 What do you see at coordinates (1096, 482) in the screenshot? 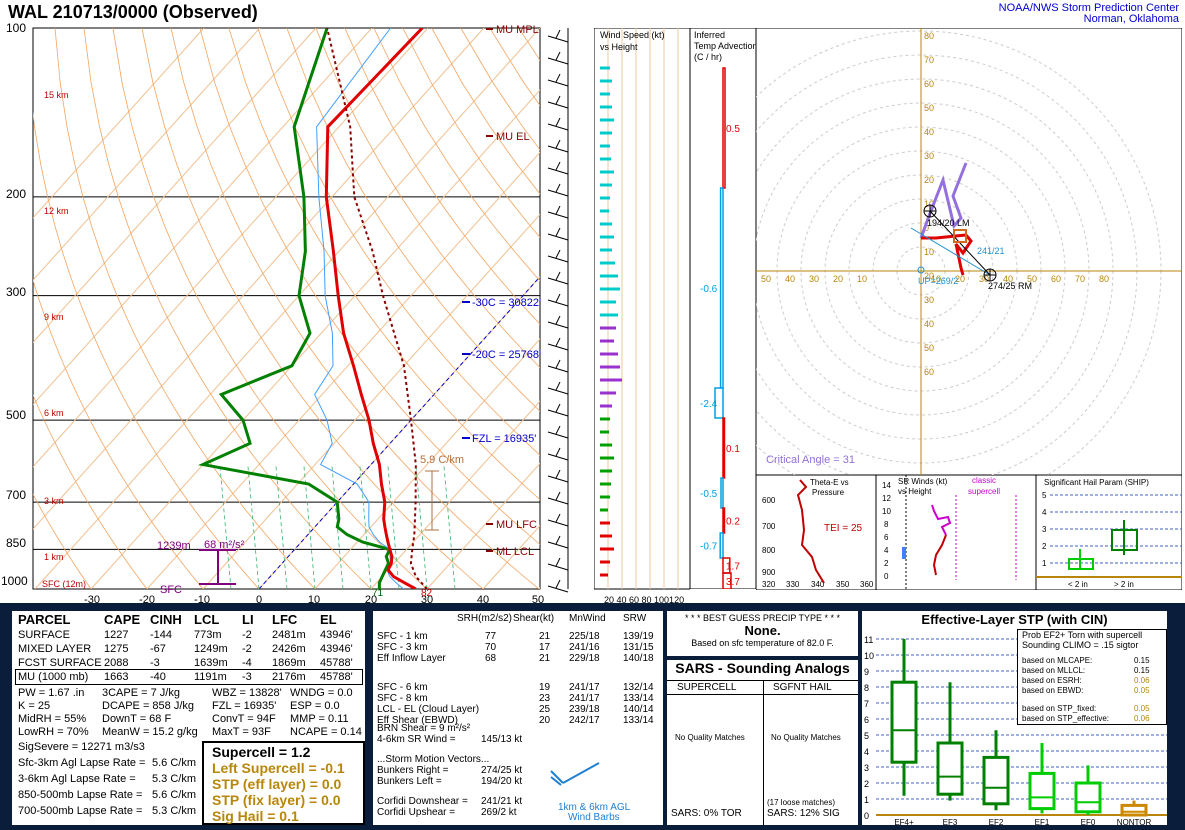
I see `ship-title: Significant Hail Param (SHIP)` at bounding box center [1096, 482].